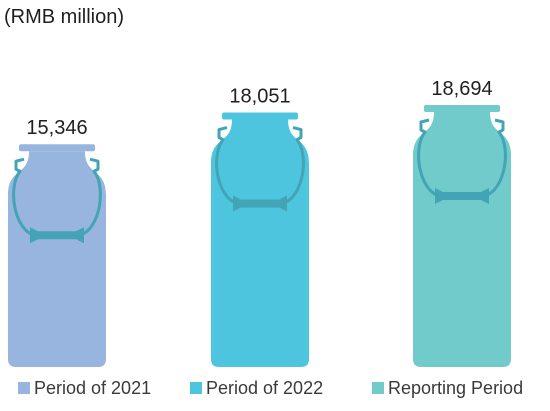  I want to click on bar-2022, so click(260, 239).